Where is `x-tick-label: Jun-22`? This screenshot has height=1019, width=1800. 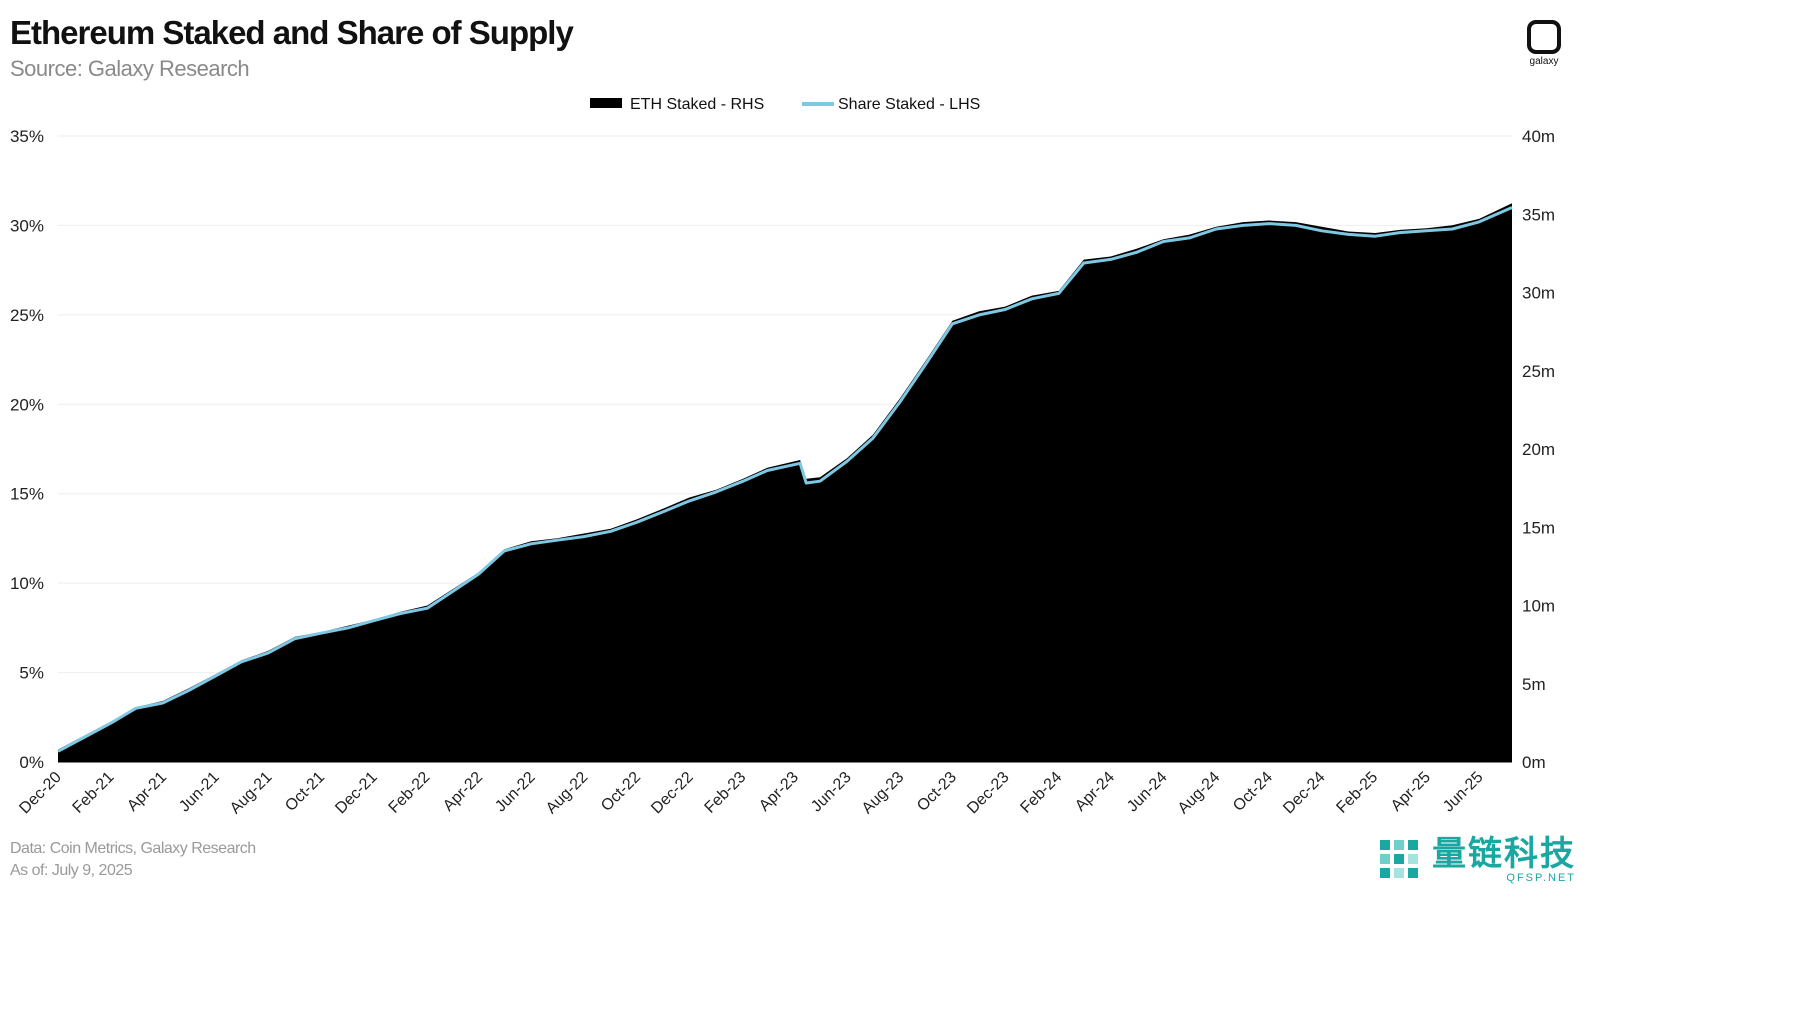
x-tick-label: Jun-22 is located at coordinates (515, 792).